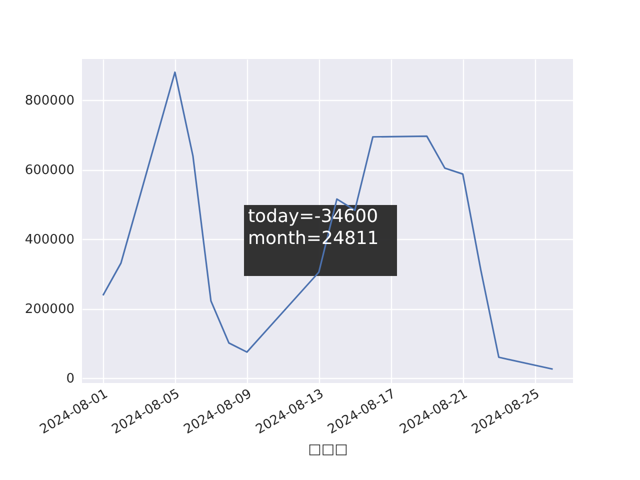 The image size is (640, 480). Describe the element at coordinates (70, 379) in the screenshot. I see `y-tick-label: 0` at that location.